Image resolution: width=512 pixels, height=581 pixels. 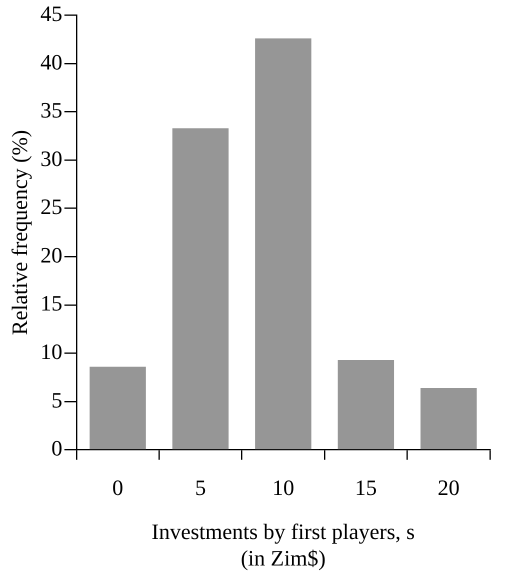 What do you see at coordinates (51, 110) in the screenshot?
I see `y-tick-label: 35` at bounding box center [51, 110].